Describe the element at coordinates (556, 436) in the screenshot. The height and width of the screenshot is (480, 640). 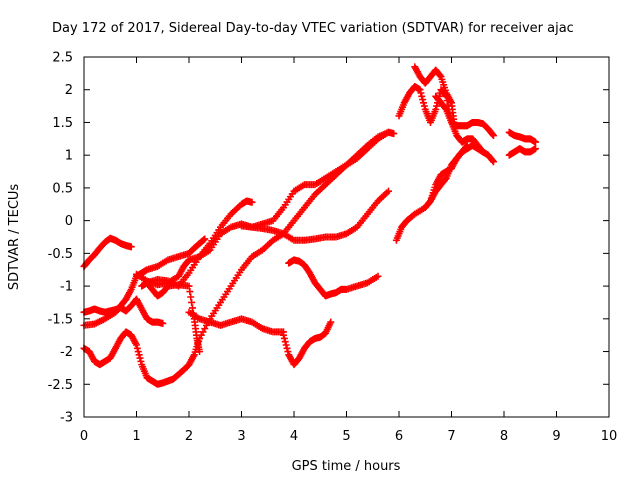
I see `x-tick-label: 9` at that location.